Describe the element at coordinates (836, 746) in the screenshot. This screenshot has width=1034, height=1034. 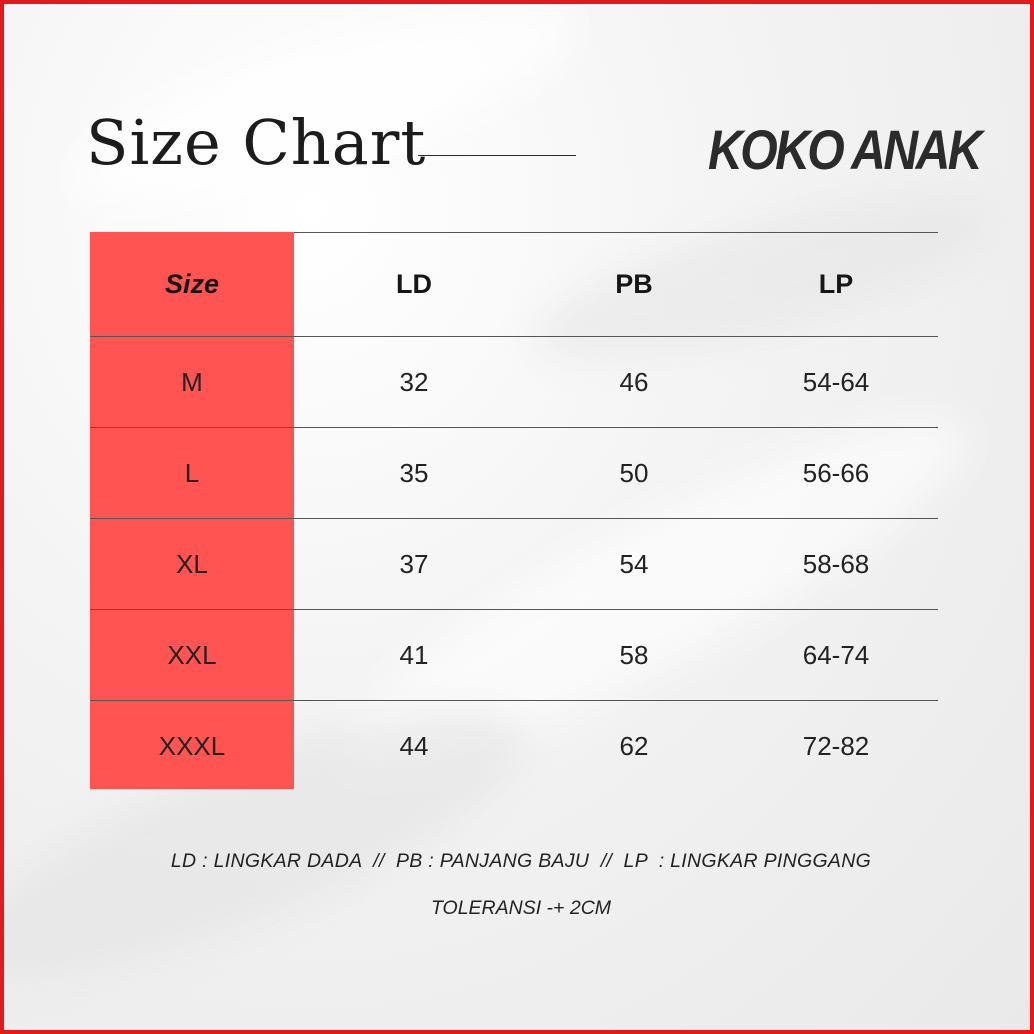
I see `lp-cell: 72-82` at that location.